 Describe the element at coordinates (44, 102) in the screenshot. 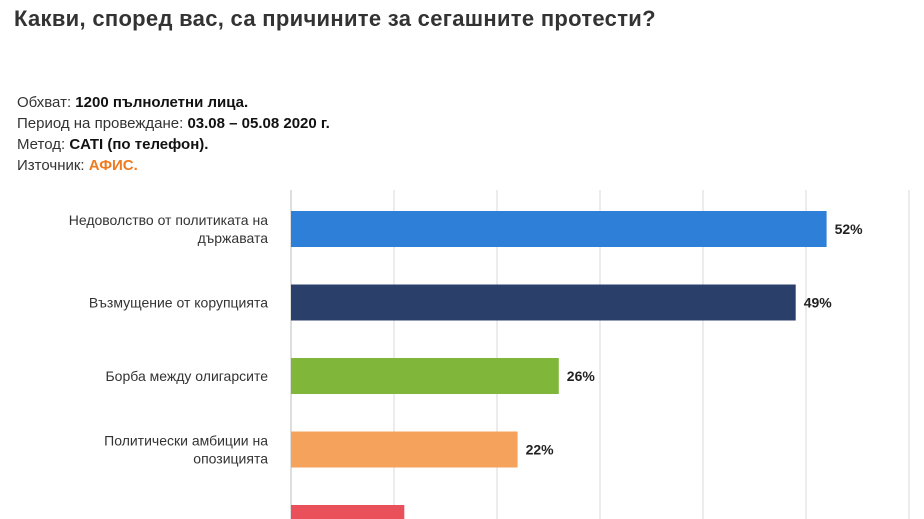

I see `scope-label: Обхват:` at that location.